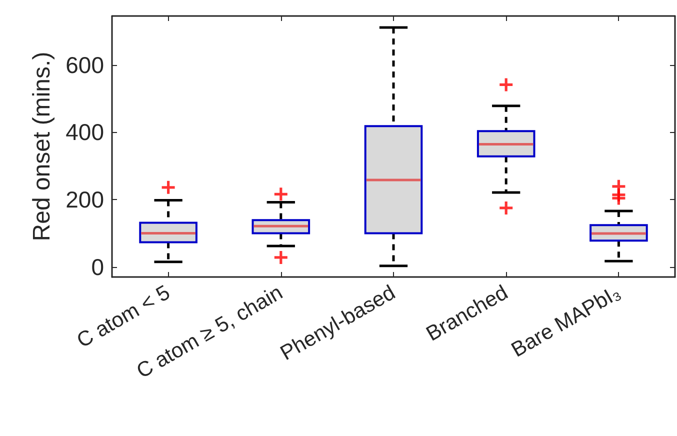 This screenshot has height=436, width=677. I want to click on y-tick-label: 0, so click(97, 267).